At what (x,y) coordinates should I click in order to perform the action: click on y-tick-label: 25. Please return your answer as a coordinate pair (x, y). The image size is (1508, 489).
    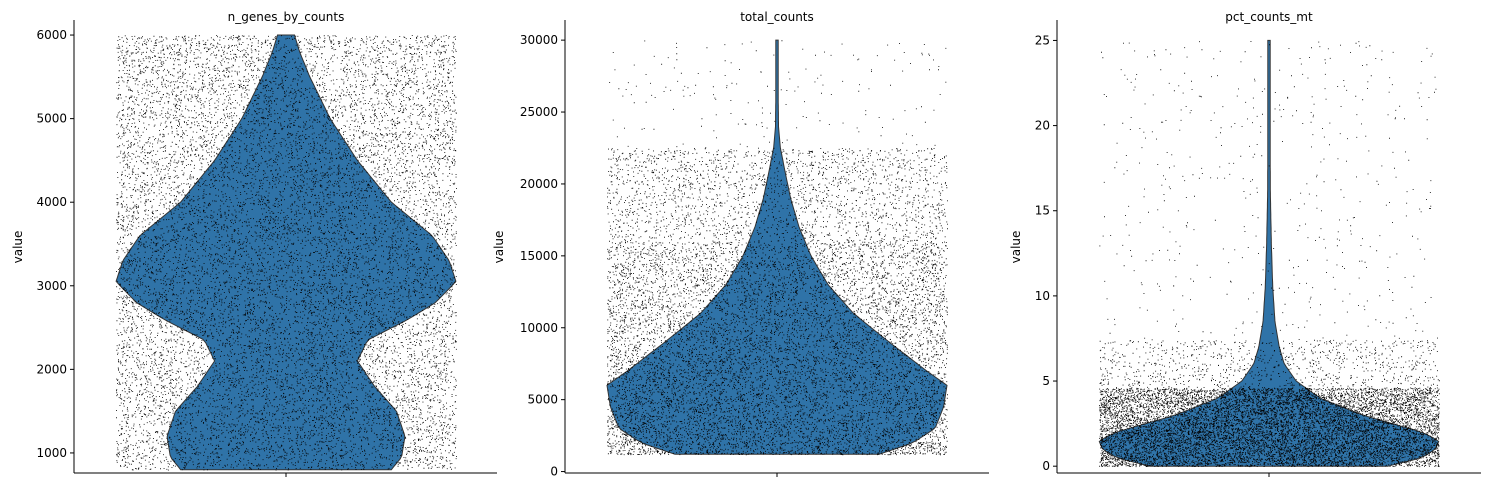
    Looking at the image, I should click on (1042, 40).